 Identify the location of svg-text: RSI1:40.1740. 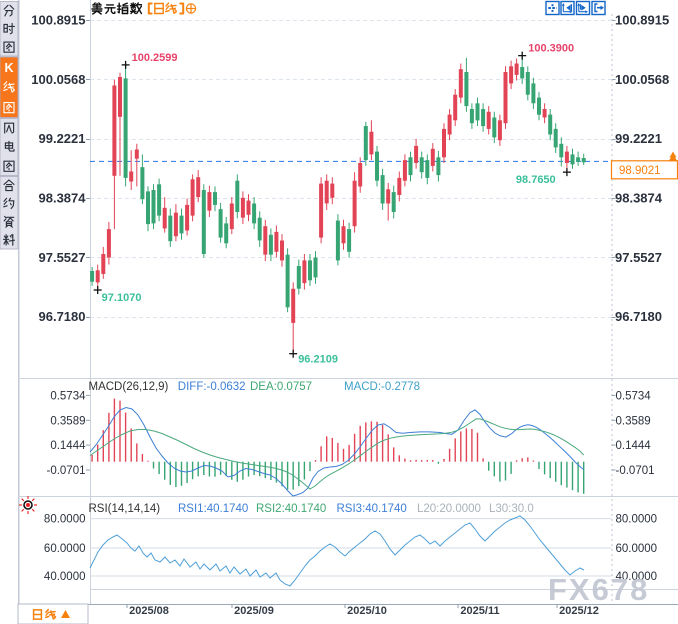
(213, 509).